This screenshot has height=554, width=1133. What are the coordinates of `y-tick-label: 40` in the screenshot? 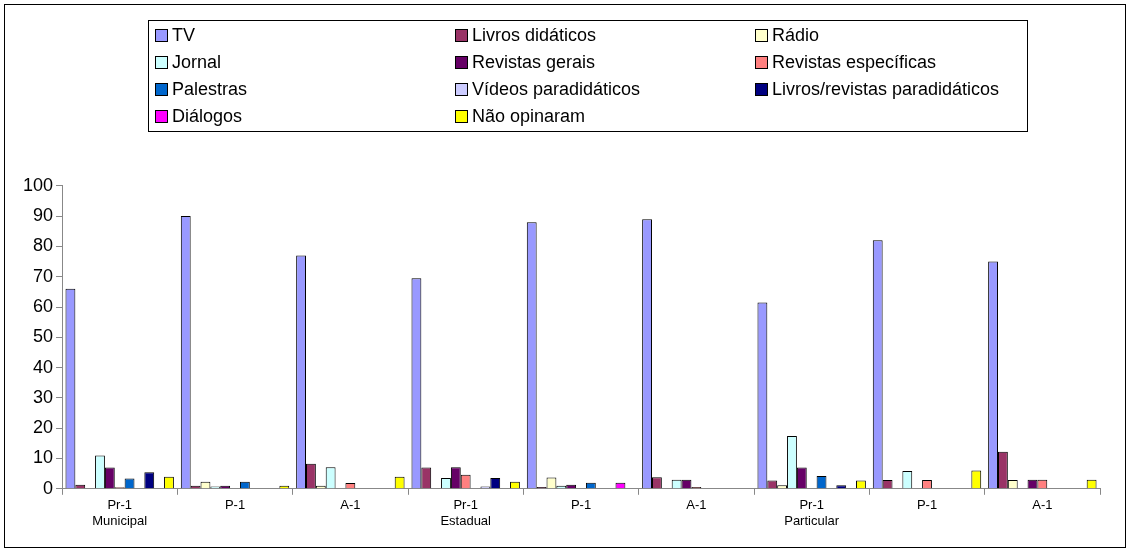 It's located at (43, 366).